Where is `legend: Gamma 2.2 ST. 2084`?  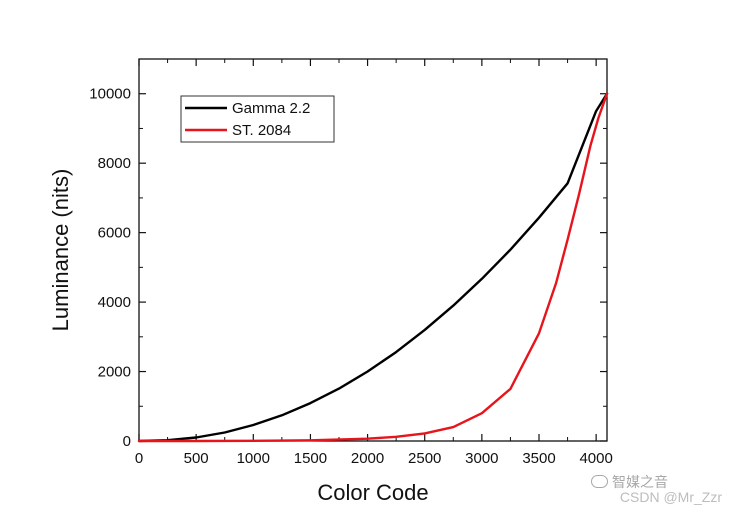
legend: Gamma 2.2 ST. 2084 is located at coordinates (257, 119).